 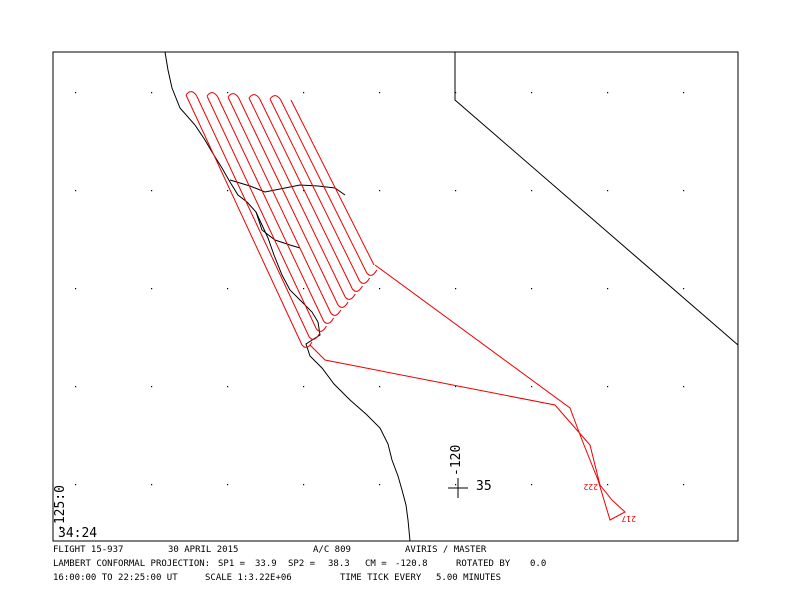 I want to click on footer-text: 5.00 MINUTES, so click(x=468, y=578).